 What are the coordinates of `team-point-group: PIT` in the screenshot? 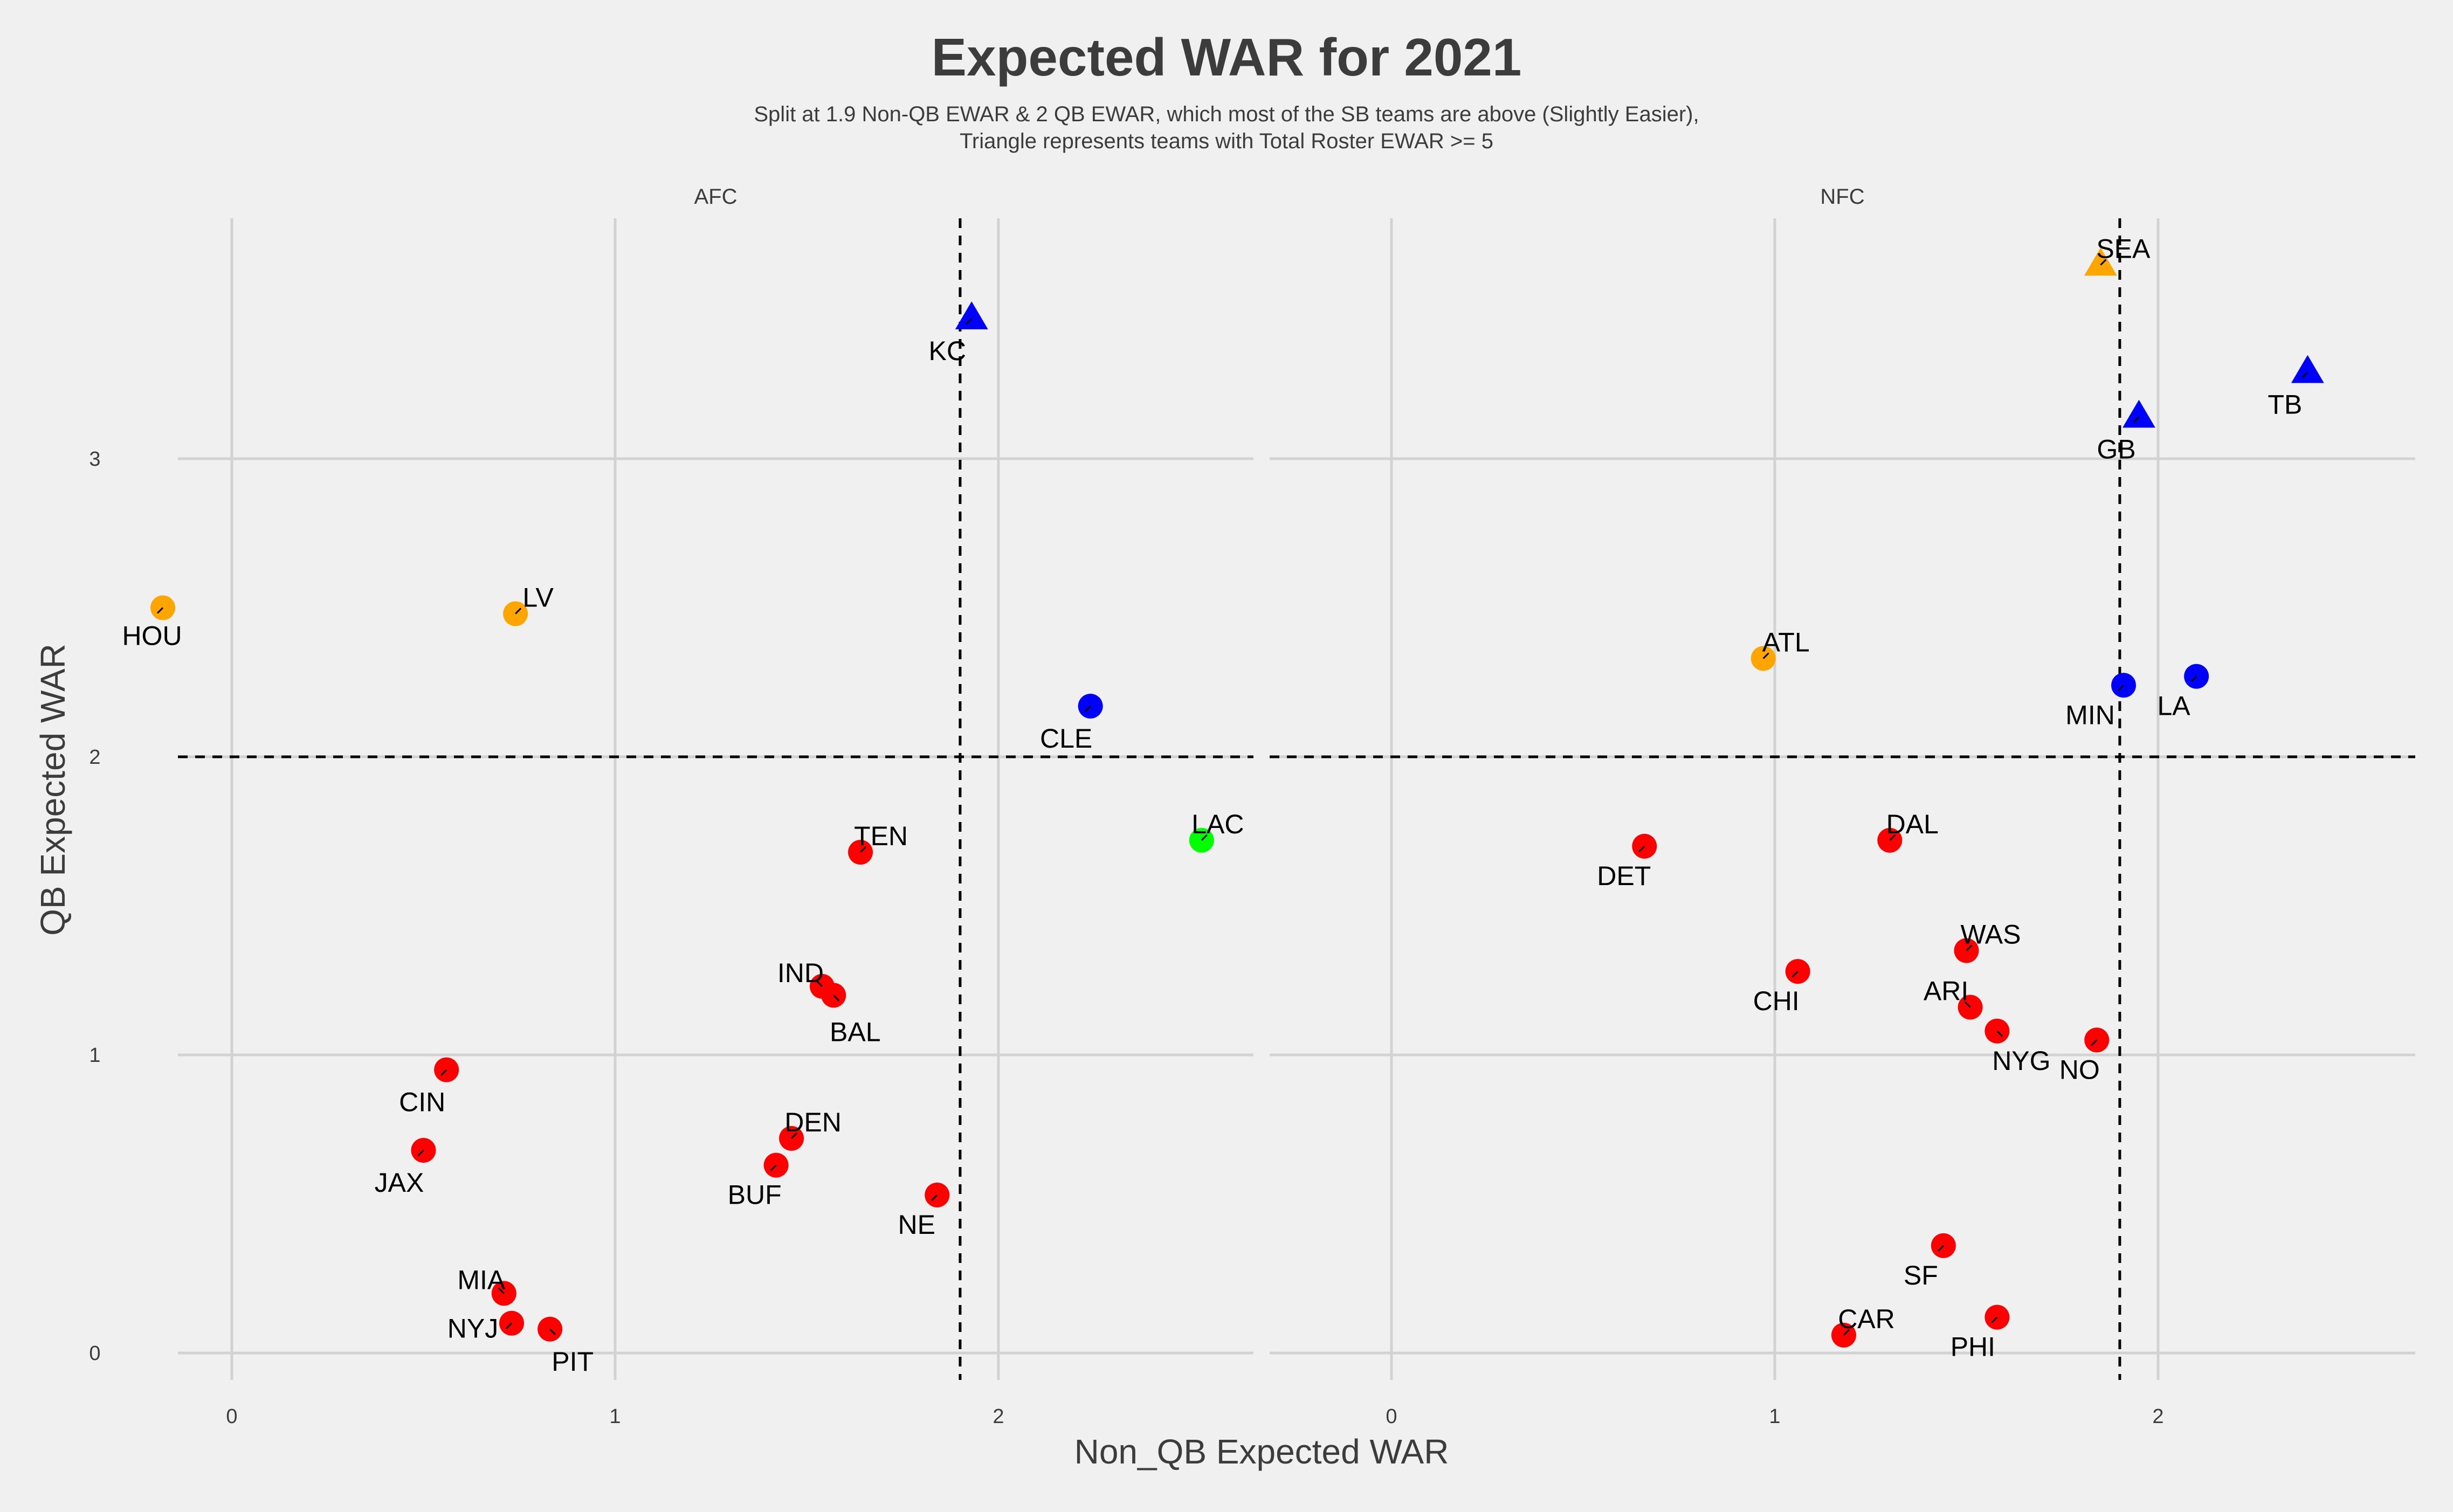 It's located at (566, 1346).